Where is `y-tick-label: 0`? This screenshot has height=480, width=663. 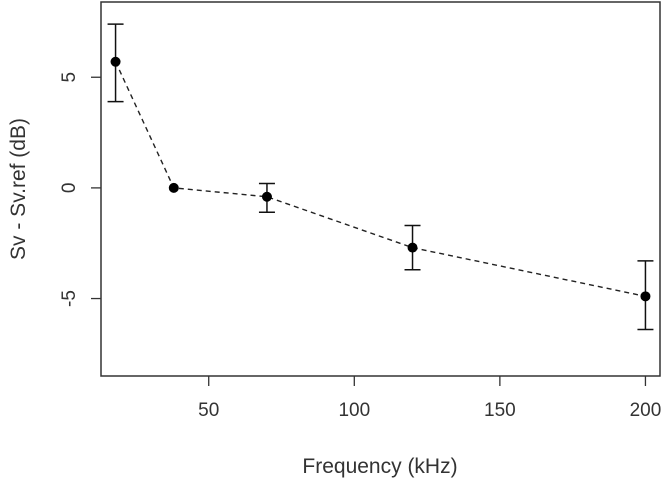 y-tick-label: 0 is located at coordinates (69, 188).